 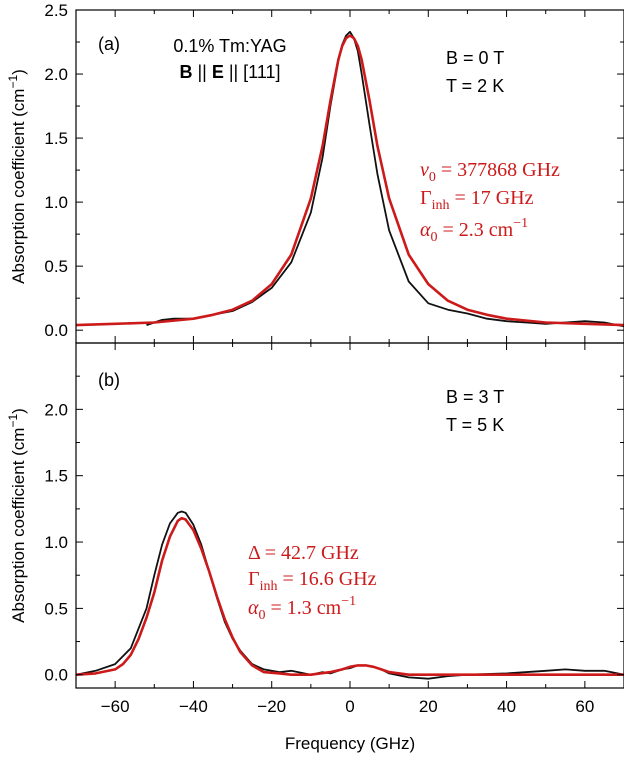 What do you see at coordinates (506, 706) in the screenshot?
I see `x-tick-label-5: 40` at bounding box center [506, 706].